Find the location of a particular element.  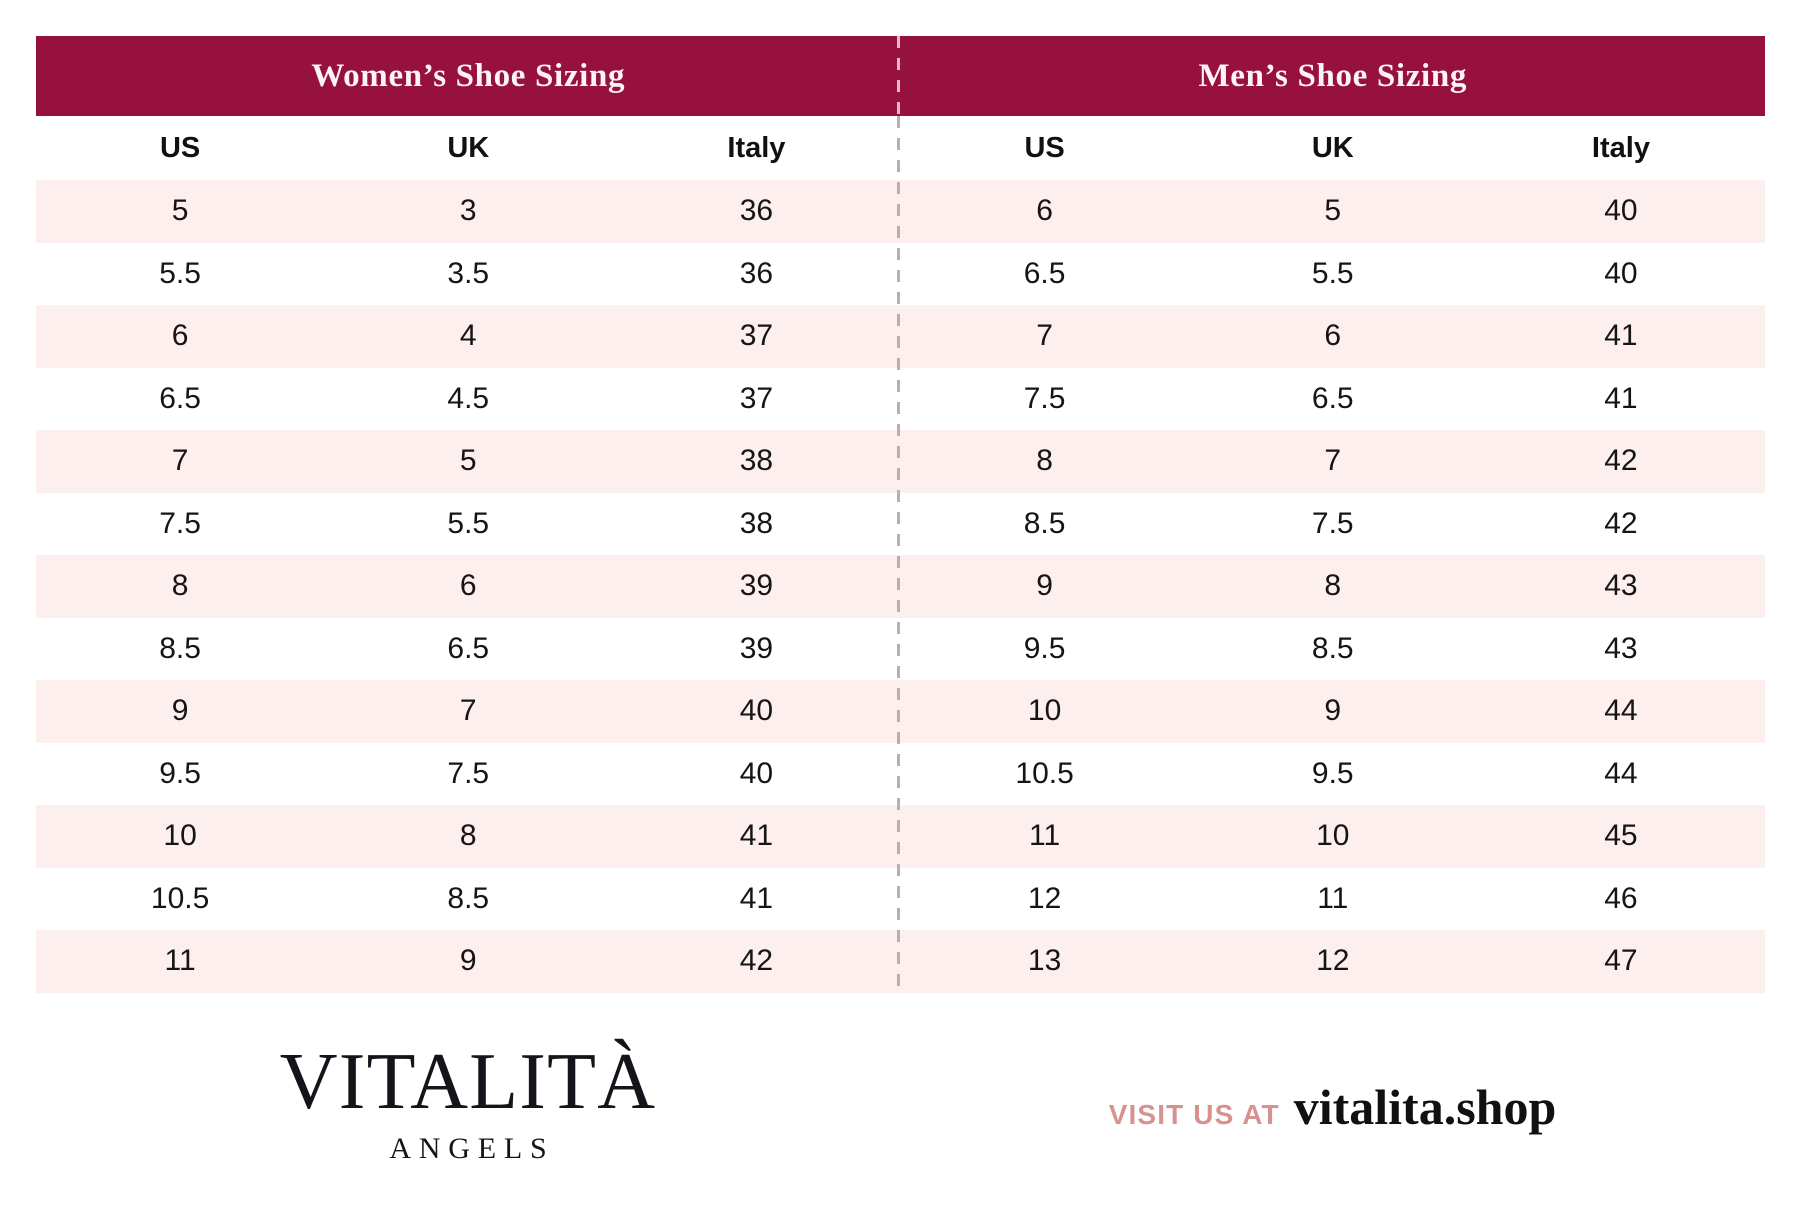

cell-men-uk: 9.5 is located at coordinates (1332, 773).